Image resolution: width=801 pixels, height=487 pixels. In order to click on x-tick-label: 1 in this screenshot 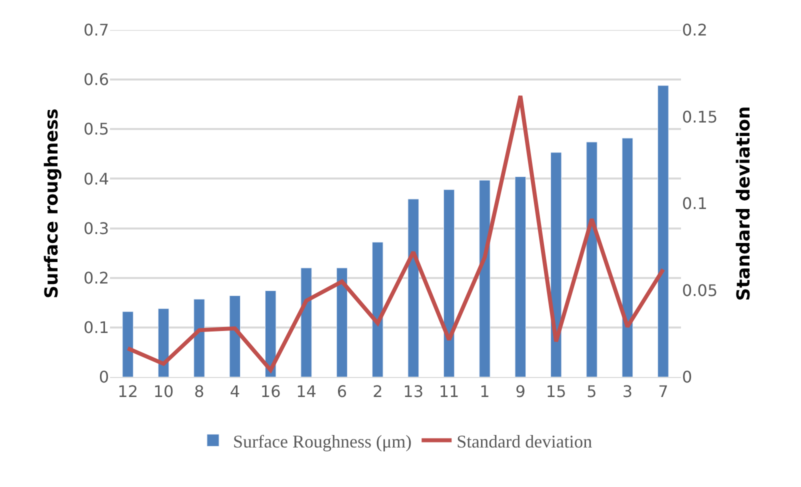, I will do `click(485, 392)`.